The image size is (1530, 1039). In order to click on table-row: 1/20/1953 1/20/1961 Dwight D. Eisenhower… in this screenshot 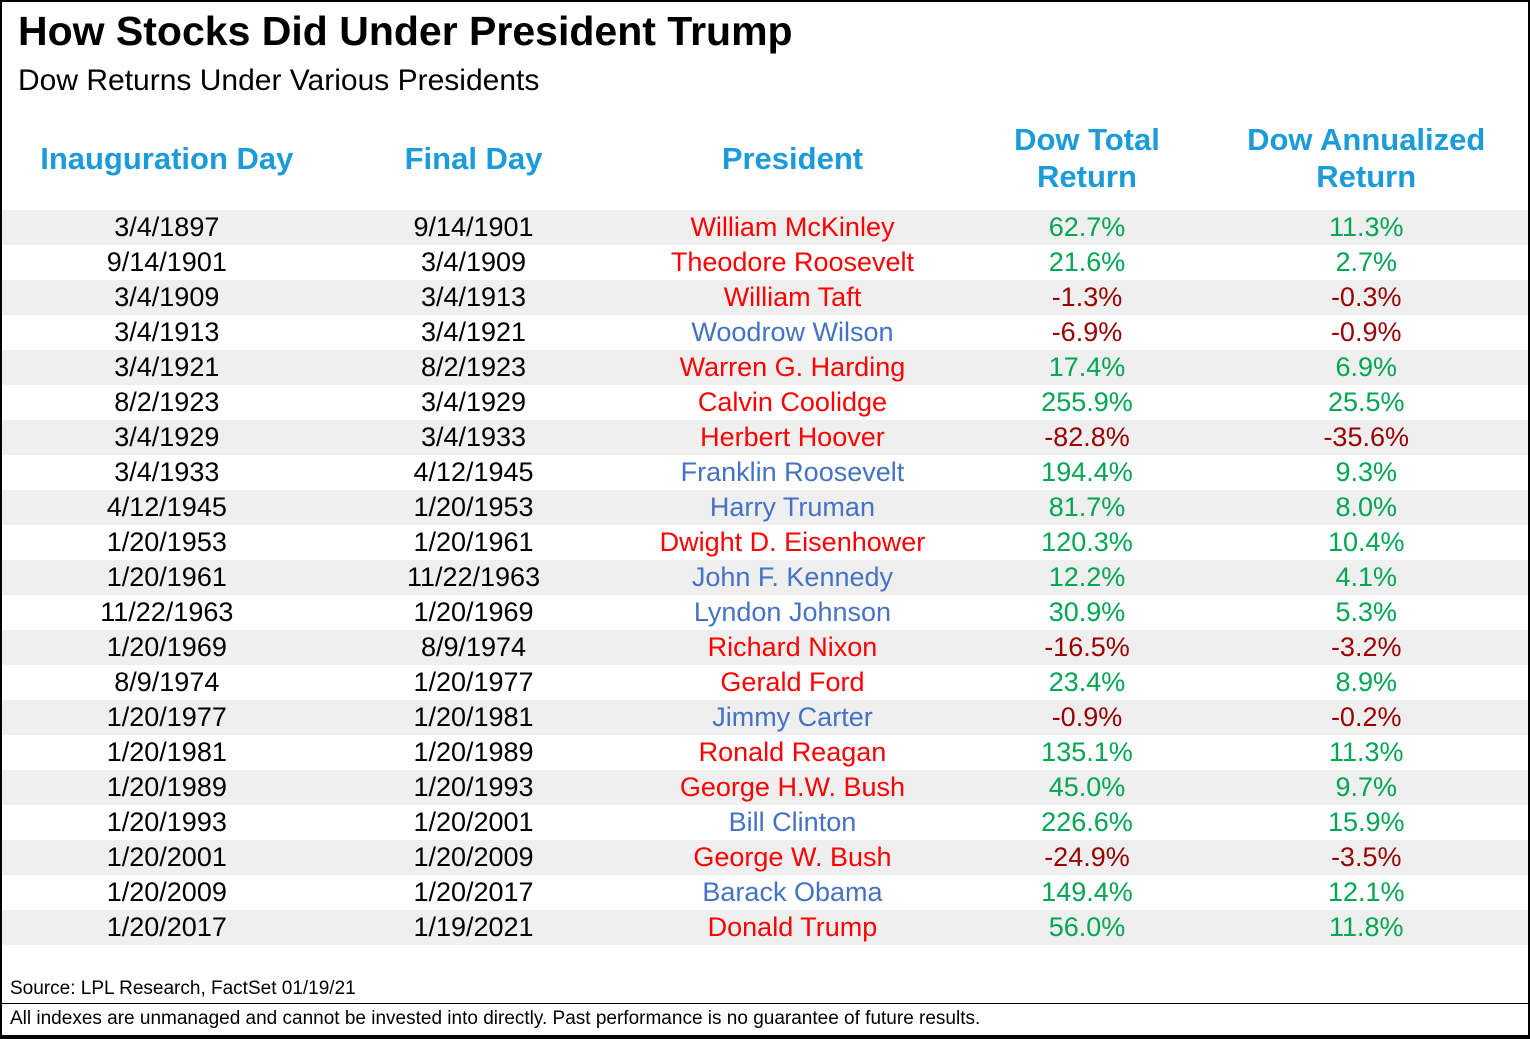, I will do `click(765, 542)`.